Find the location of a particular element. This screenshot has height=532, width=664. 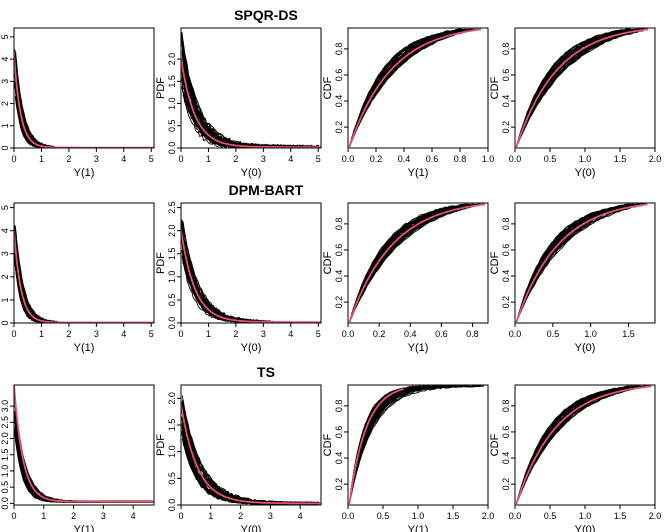

panel-3-3-x-tick-label: 0.5 is located at coordinates (383, 516).